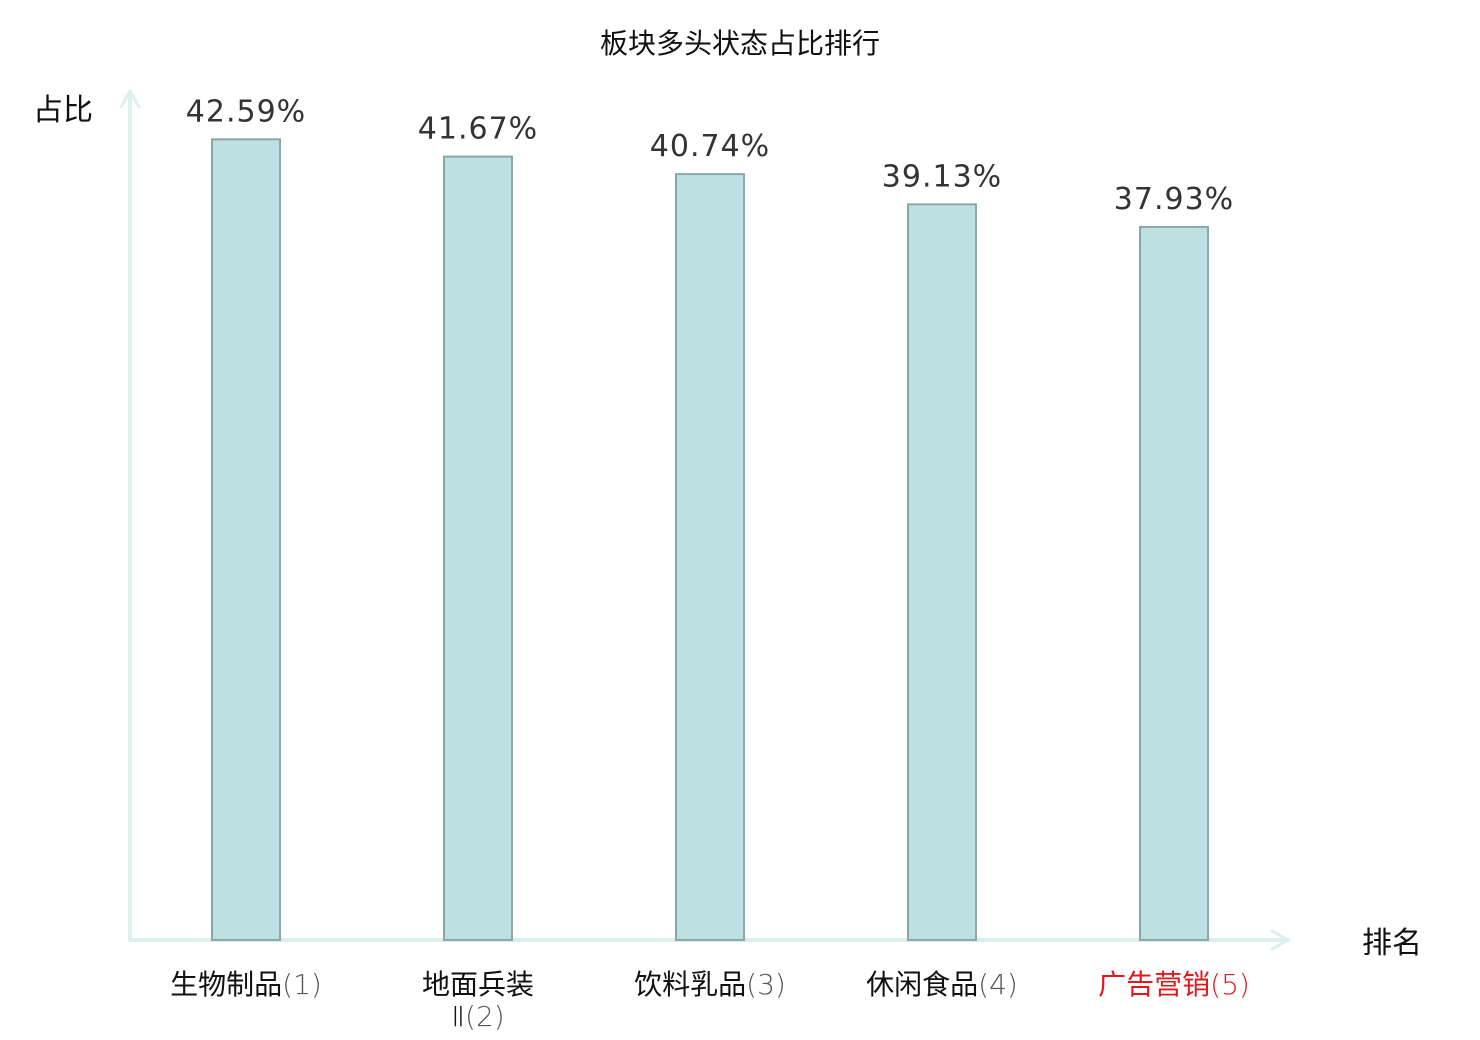 The image size is (1480, 1040). I want to click on category-label-3: 饮料乳品(3), so click(710, 984).